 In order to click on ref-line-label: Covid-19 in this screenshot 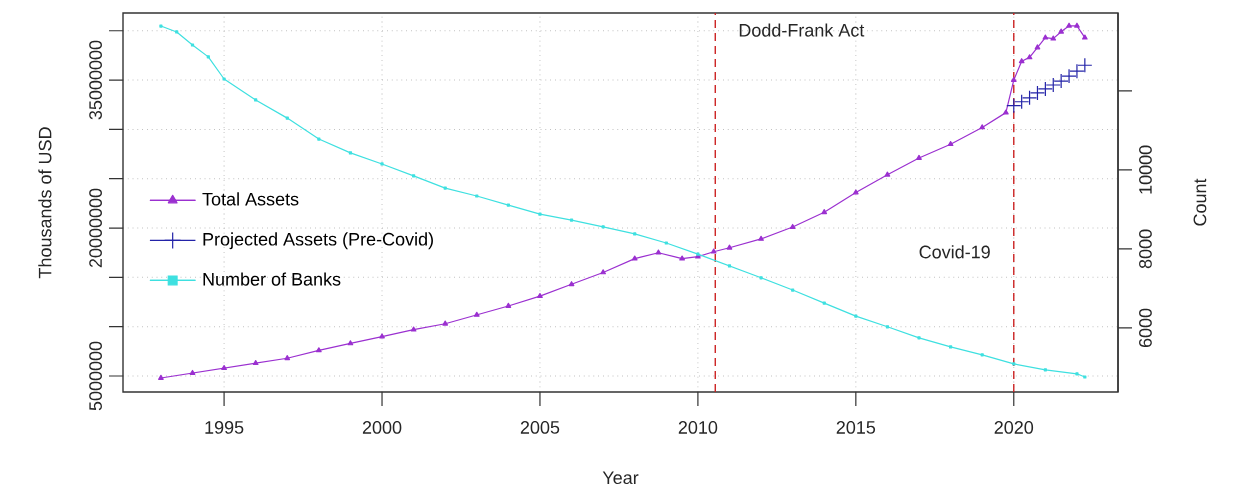, I will do `click(954, 252)`.